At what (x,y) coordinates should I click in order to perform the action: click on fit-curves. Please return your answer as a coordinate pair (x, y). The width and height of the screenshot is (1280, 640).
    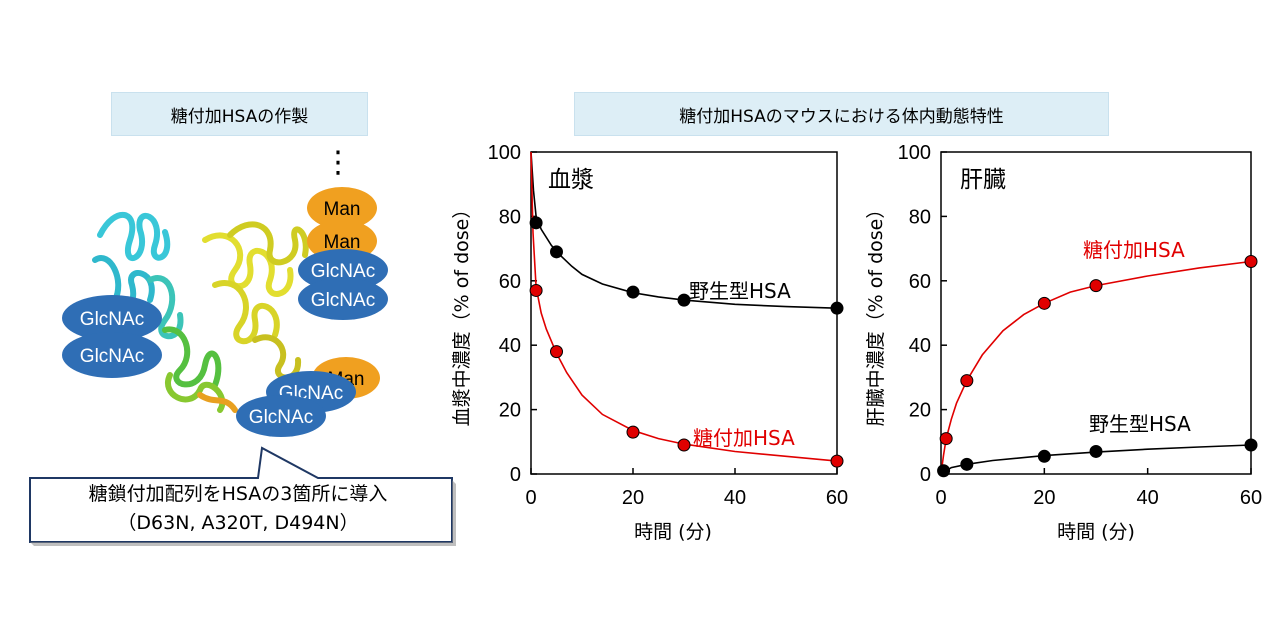
    Looking at the image, I should click on (1096, 367).